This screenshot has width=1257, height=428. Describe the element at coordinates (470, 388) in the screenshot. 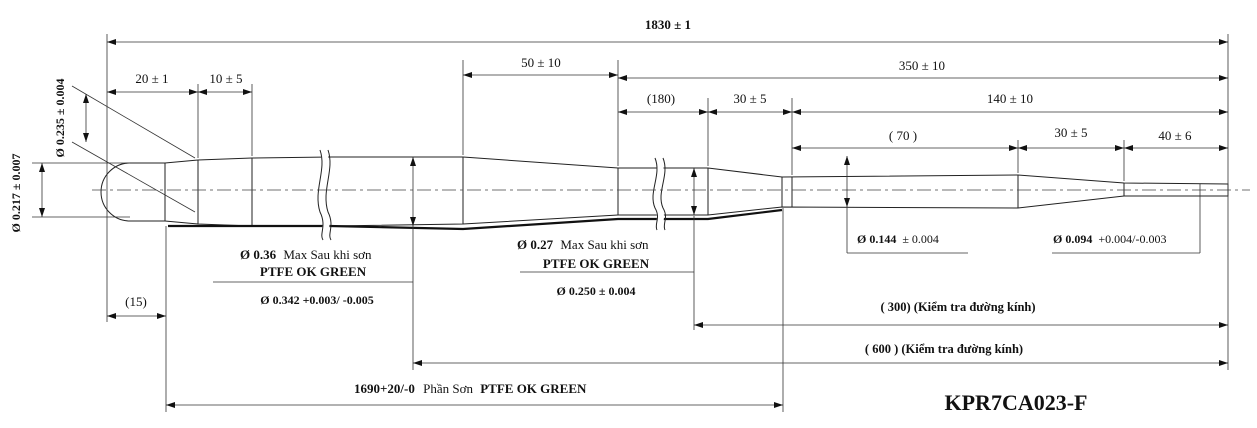

I see `coating-length: 1690+20/-0 Phần Sơn PTFE OK GREEN` at that location.